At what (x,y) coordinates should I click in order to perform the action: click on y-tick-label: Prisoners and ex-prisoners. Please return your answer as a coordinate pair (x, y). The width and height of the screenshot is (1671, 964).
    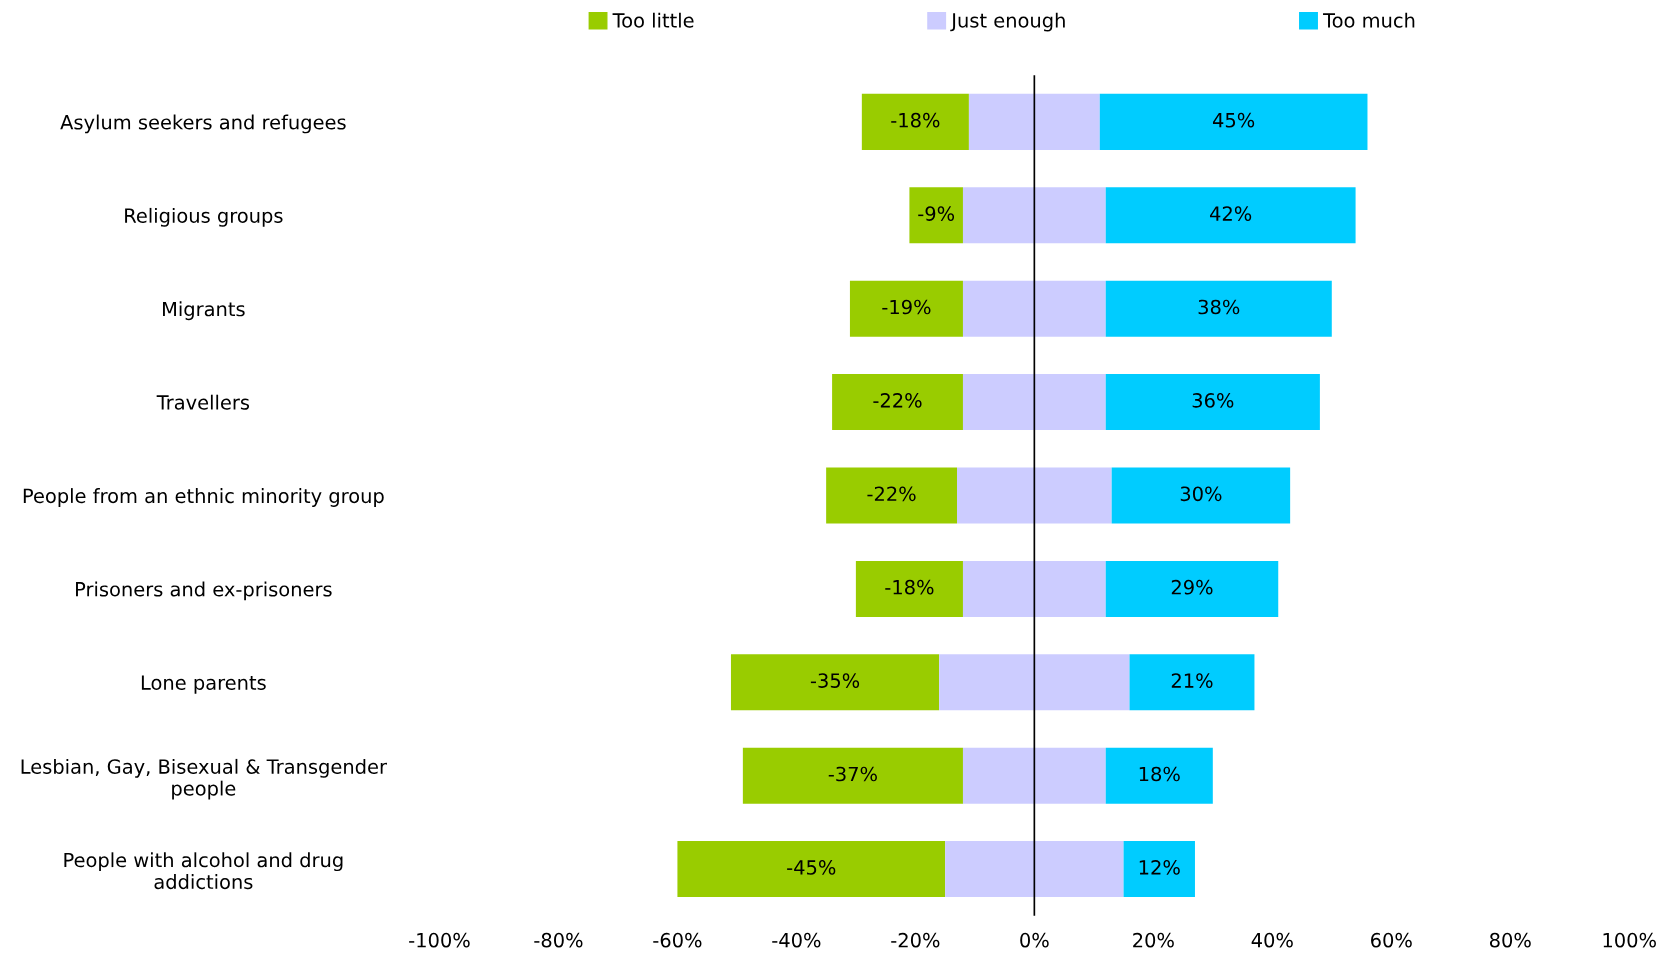
    Looking at the image, I should click on (204, 591).